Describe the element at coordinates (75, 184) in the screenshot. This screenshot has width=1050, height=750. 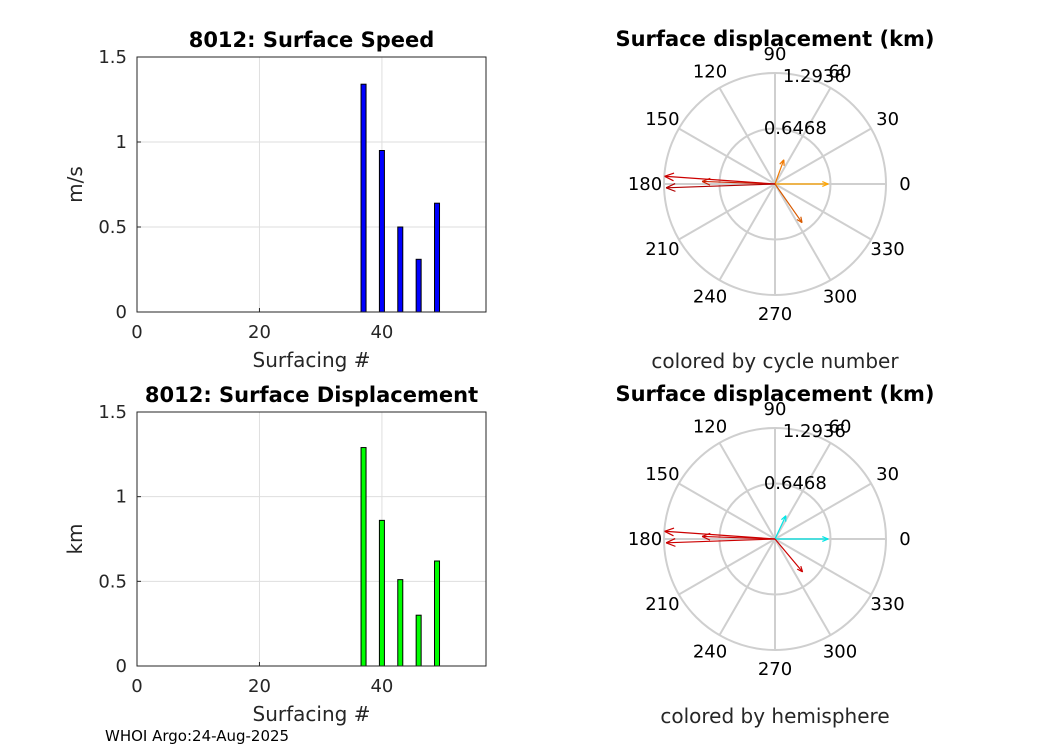
I see `y-axis-label: m/s` at that location.